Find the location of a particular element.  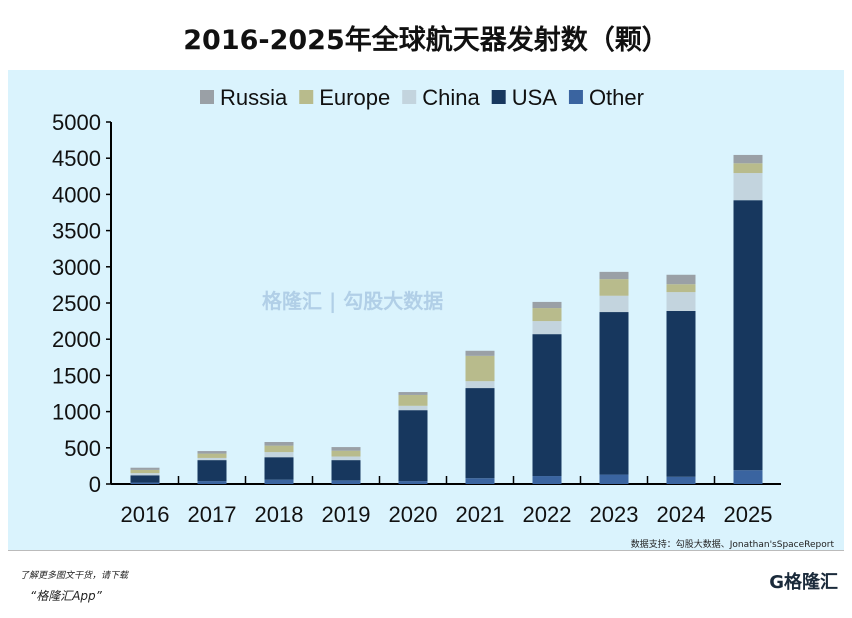

y-tick-label: 1000 is located at coordinates (76, 412).